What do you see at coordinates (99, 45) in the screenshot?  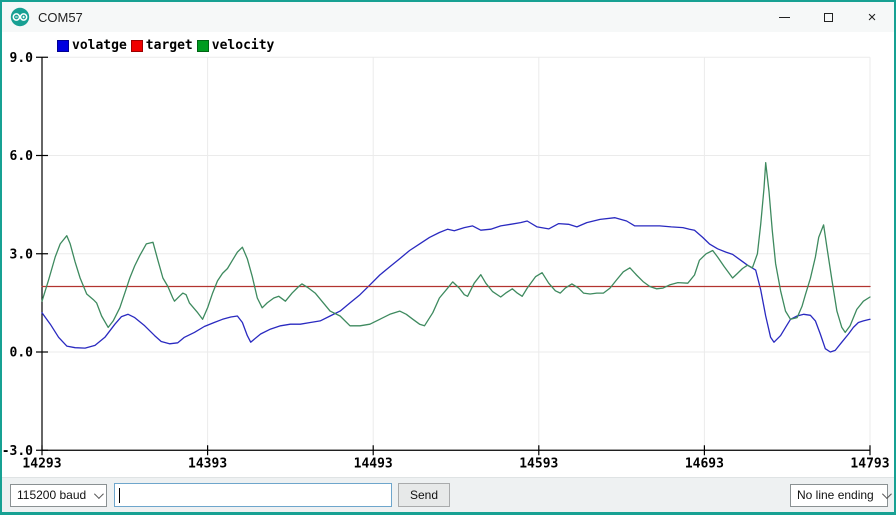 I see `legend-label: volatge` at bounding box center [99, 45].